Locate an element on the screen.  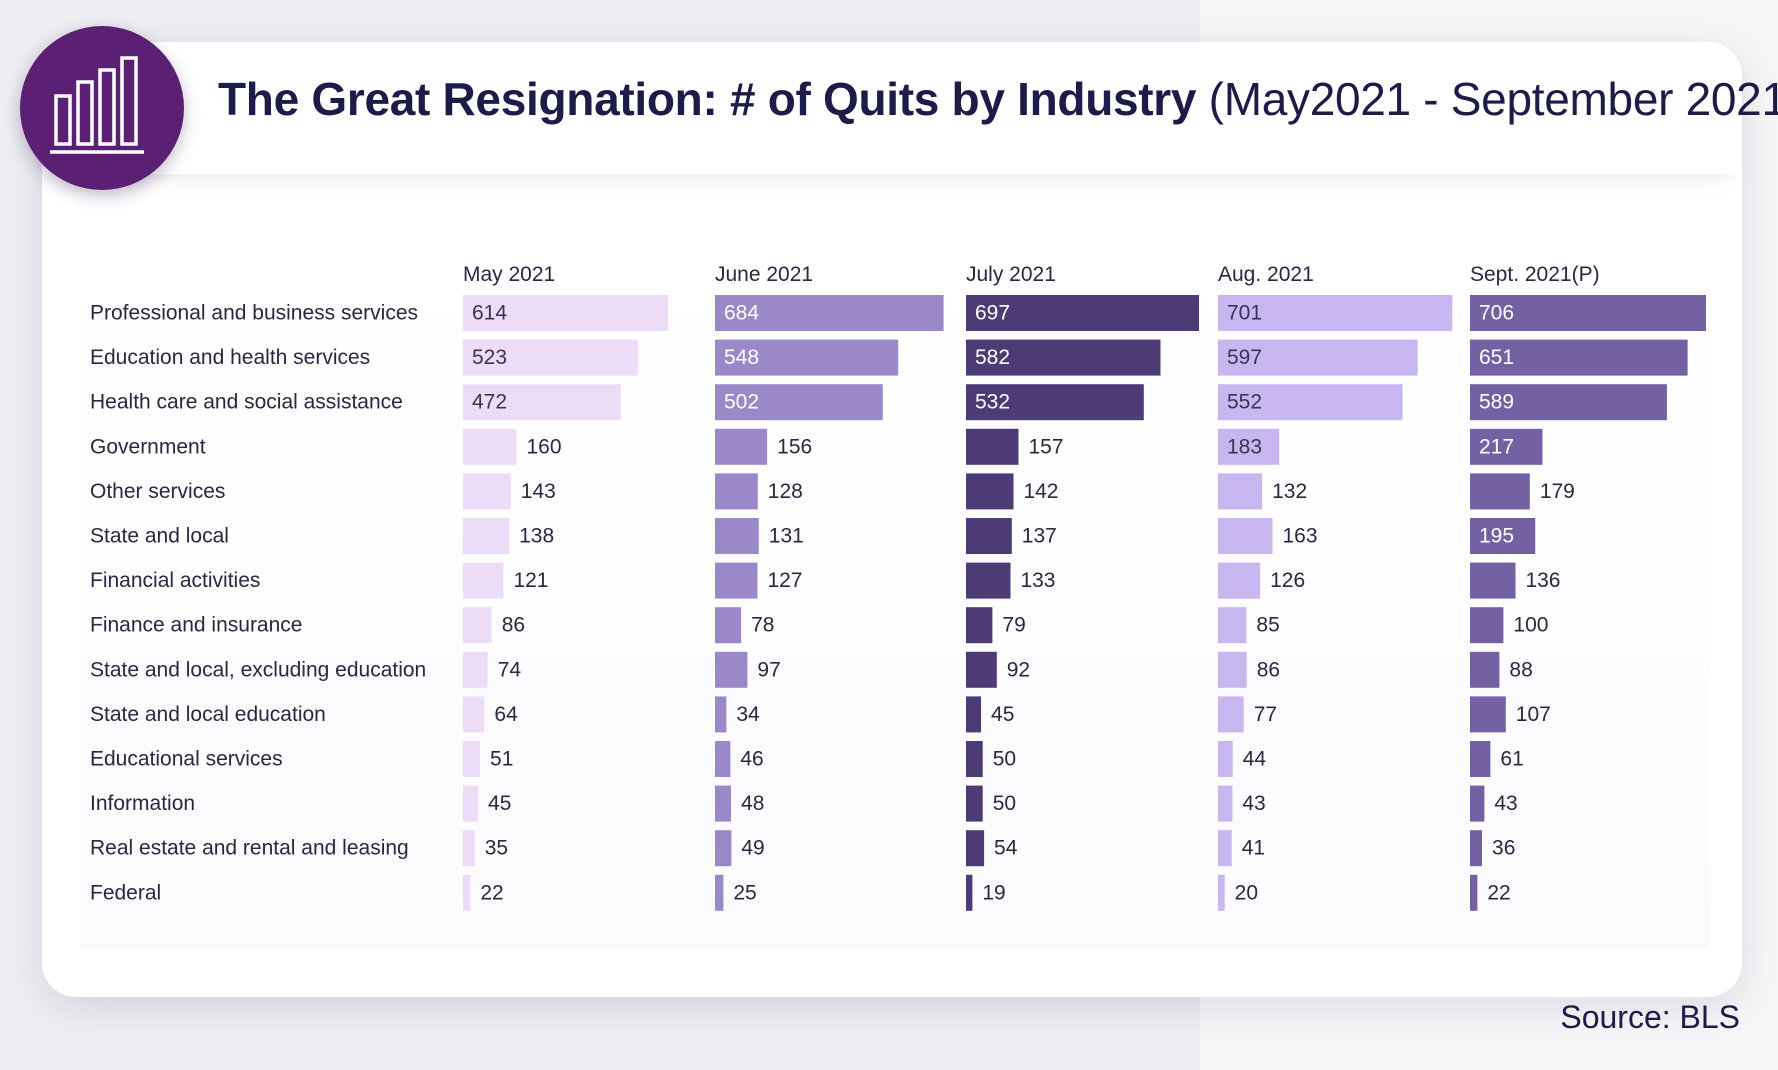
category-label: Finance and insurance is located at coordinates (196, 625).